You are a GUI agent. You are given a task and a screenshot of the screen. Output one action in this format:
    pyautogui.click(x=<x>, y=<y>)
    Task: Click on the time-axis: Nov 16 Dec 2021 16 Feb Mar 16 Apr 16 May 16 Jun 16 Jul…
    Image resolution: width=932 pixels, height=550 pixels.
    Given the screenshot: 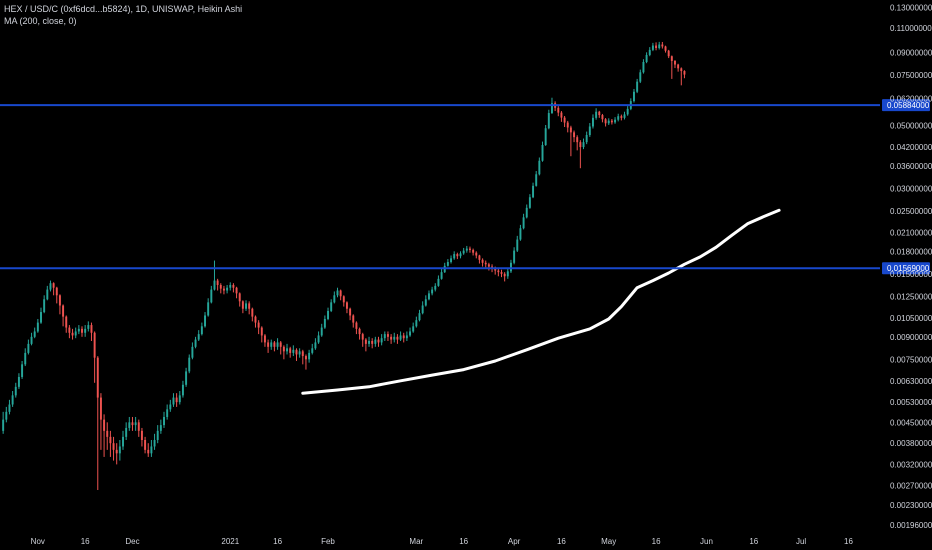 What is the action you would take?
    pyautogui.click(x=442, y=541)
    